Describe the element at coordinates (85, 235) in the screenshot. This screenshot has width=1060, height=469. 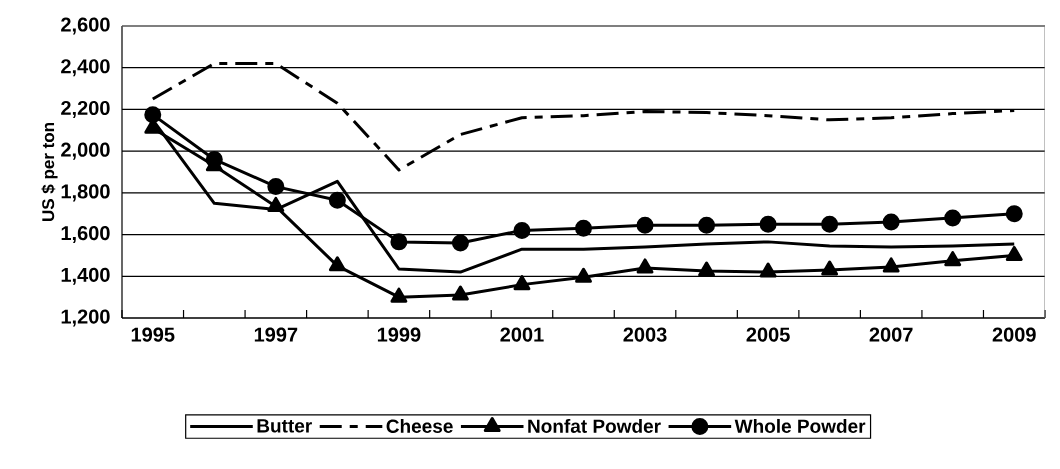
I see `y-tick-label: 1,600` at that location.